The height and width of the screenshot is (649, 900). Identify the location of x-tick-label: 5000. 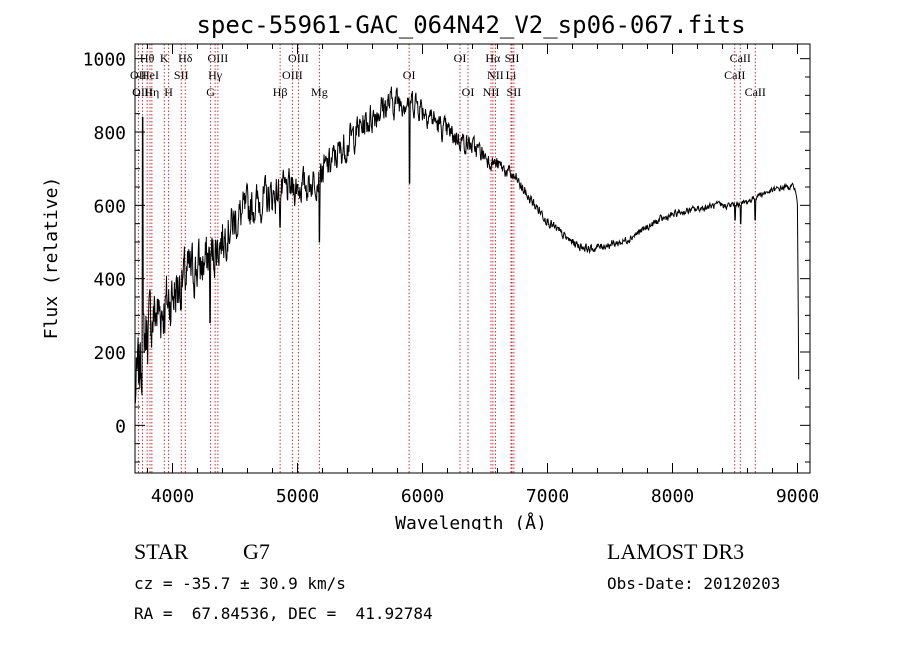
(297, 496).